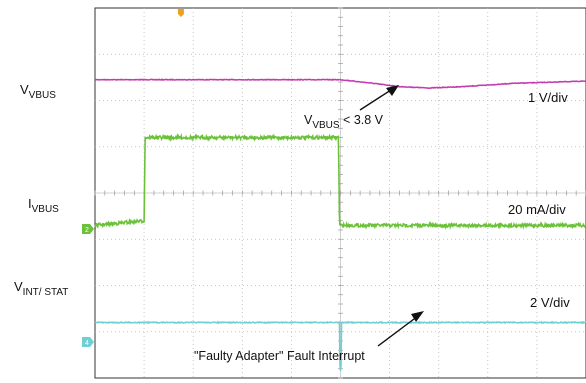 The image size is (586, 383). Describe the element at coordinates (279, 356) in the screenshot. I see `fault-interrupt-annotation: "Faulty Adapter" Fault Interrupt` at that location.